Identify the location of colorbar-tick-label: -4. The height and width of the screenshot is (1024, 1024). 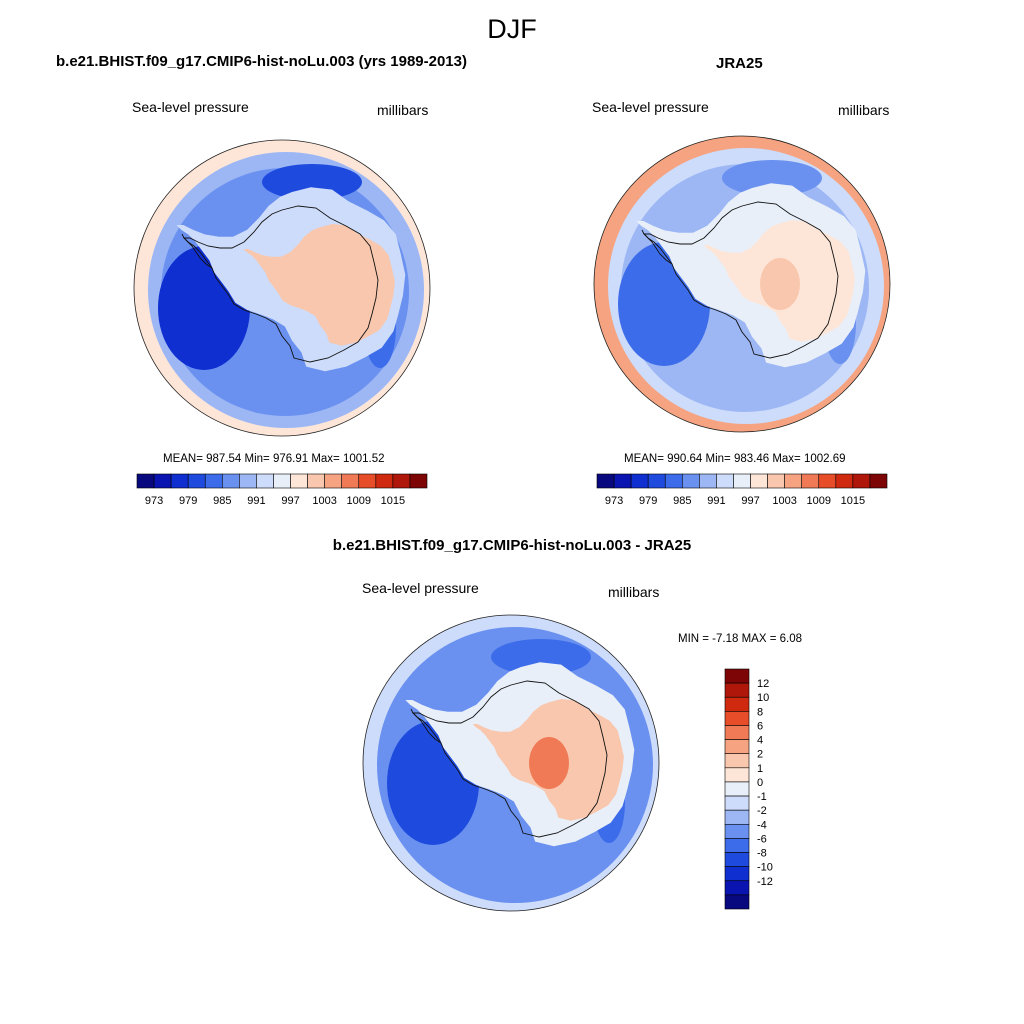
(762, 825).